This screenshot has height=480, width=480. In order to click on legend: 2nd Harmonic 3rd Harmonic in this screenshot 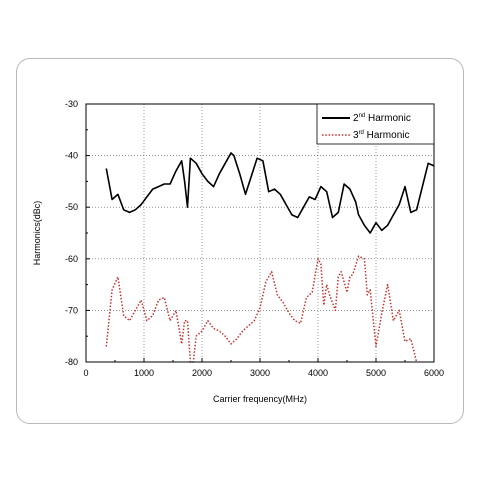, I will do `click(375, 124)`.